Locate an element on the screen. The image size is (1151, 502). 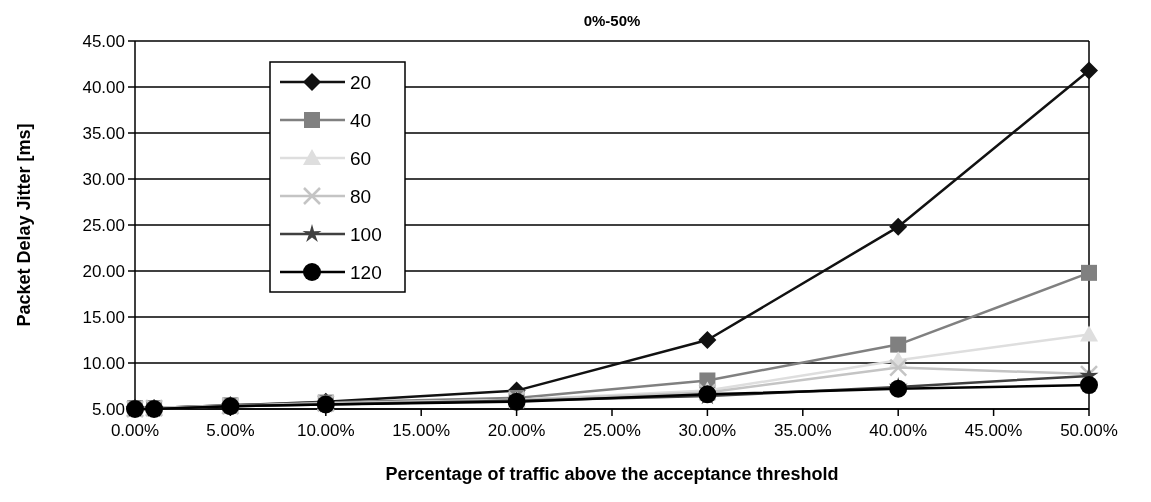
legend-label: 100 is located at coordinates (366, 234).